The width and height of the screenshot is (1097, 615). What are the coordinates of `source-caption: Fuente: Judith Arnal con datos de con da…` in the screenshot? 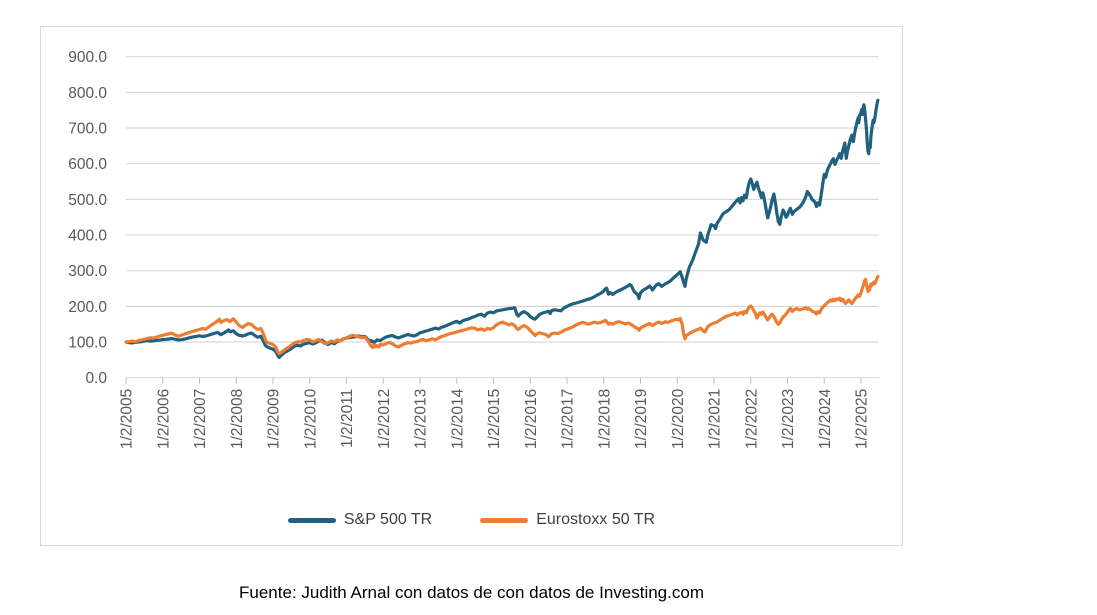 It's located at (471, 592).